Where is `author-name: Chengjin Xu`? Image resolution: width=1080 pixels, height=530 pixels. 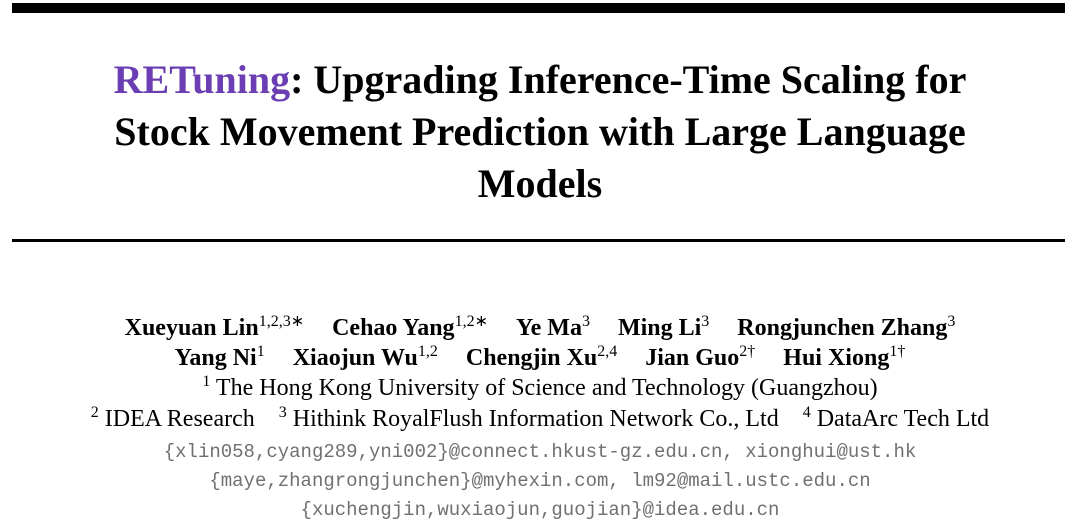
author-name: Chengjin Xu is located at coordinates (531, 358).